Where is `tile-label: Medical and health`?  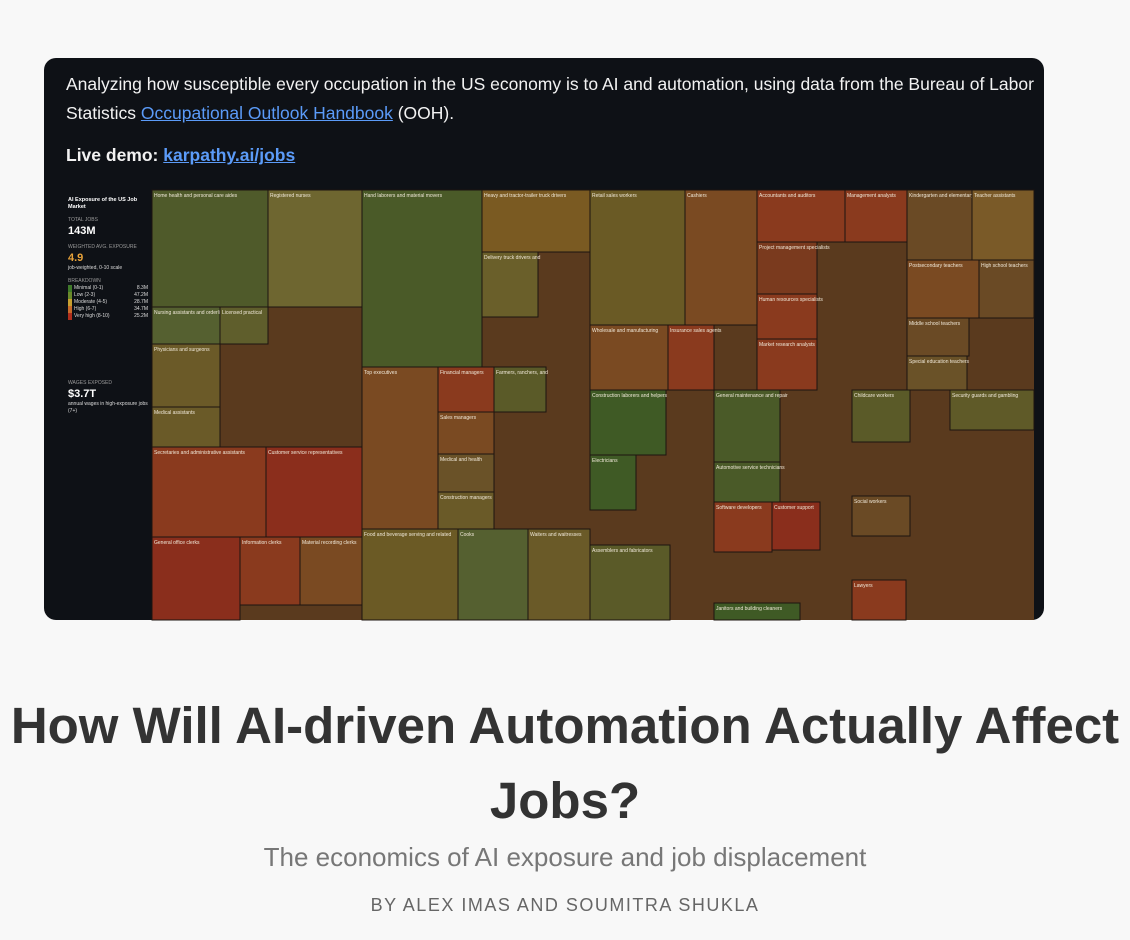 tile-label: Medical and health is located at coordinates (461, 460).